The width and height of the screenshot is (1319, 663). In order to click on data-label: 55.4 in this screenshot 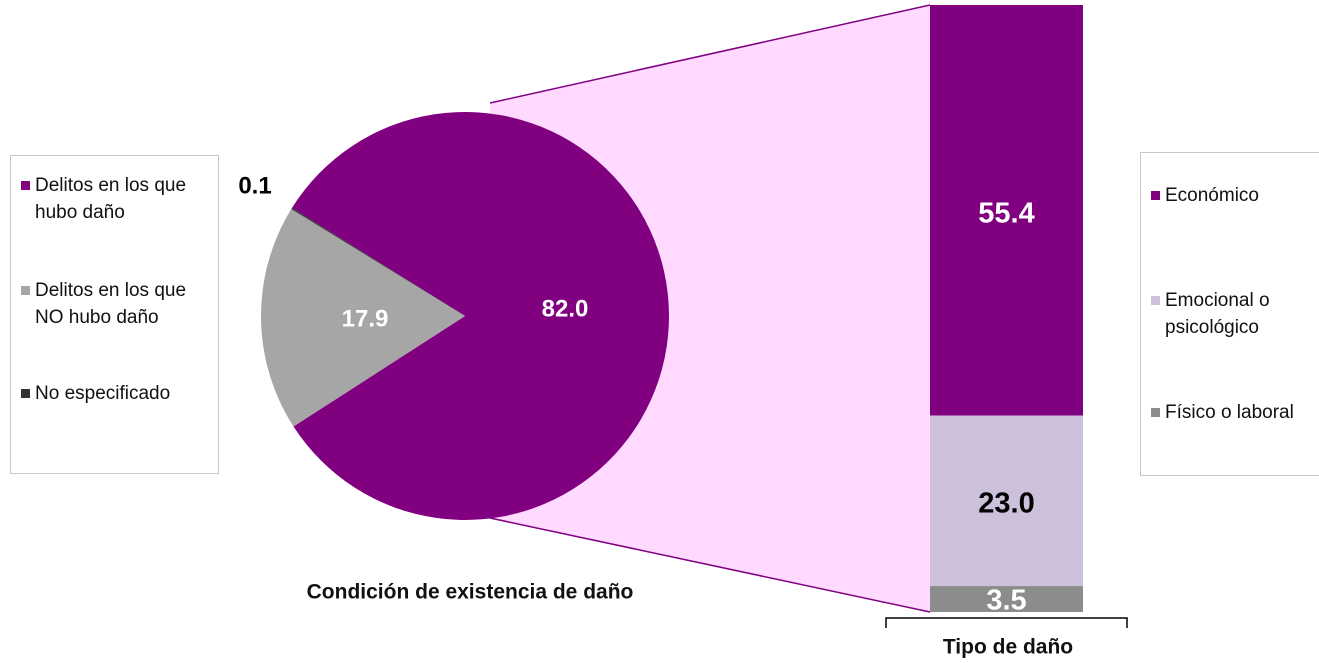, I will do `click(1006, 214)`.